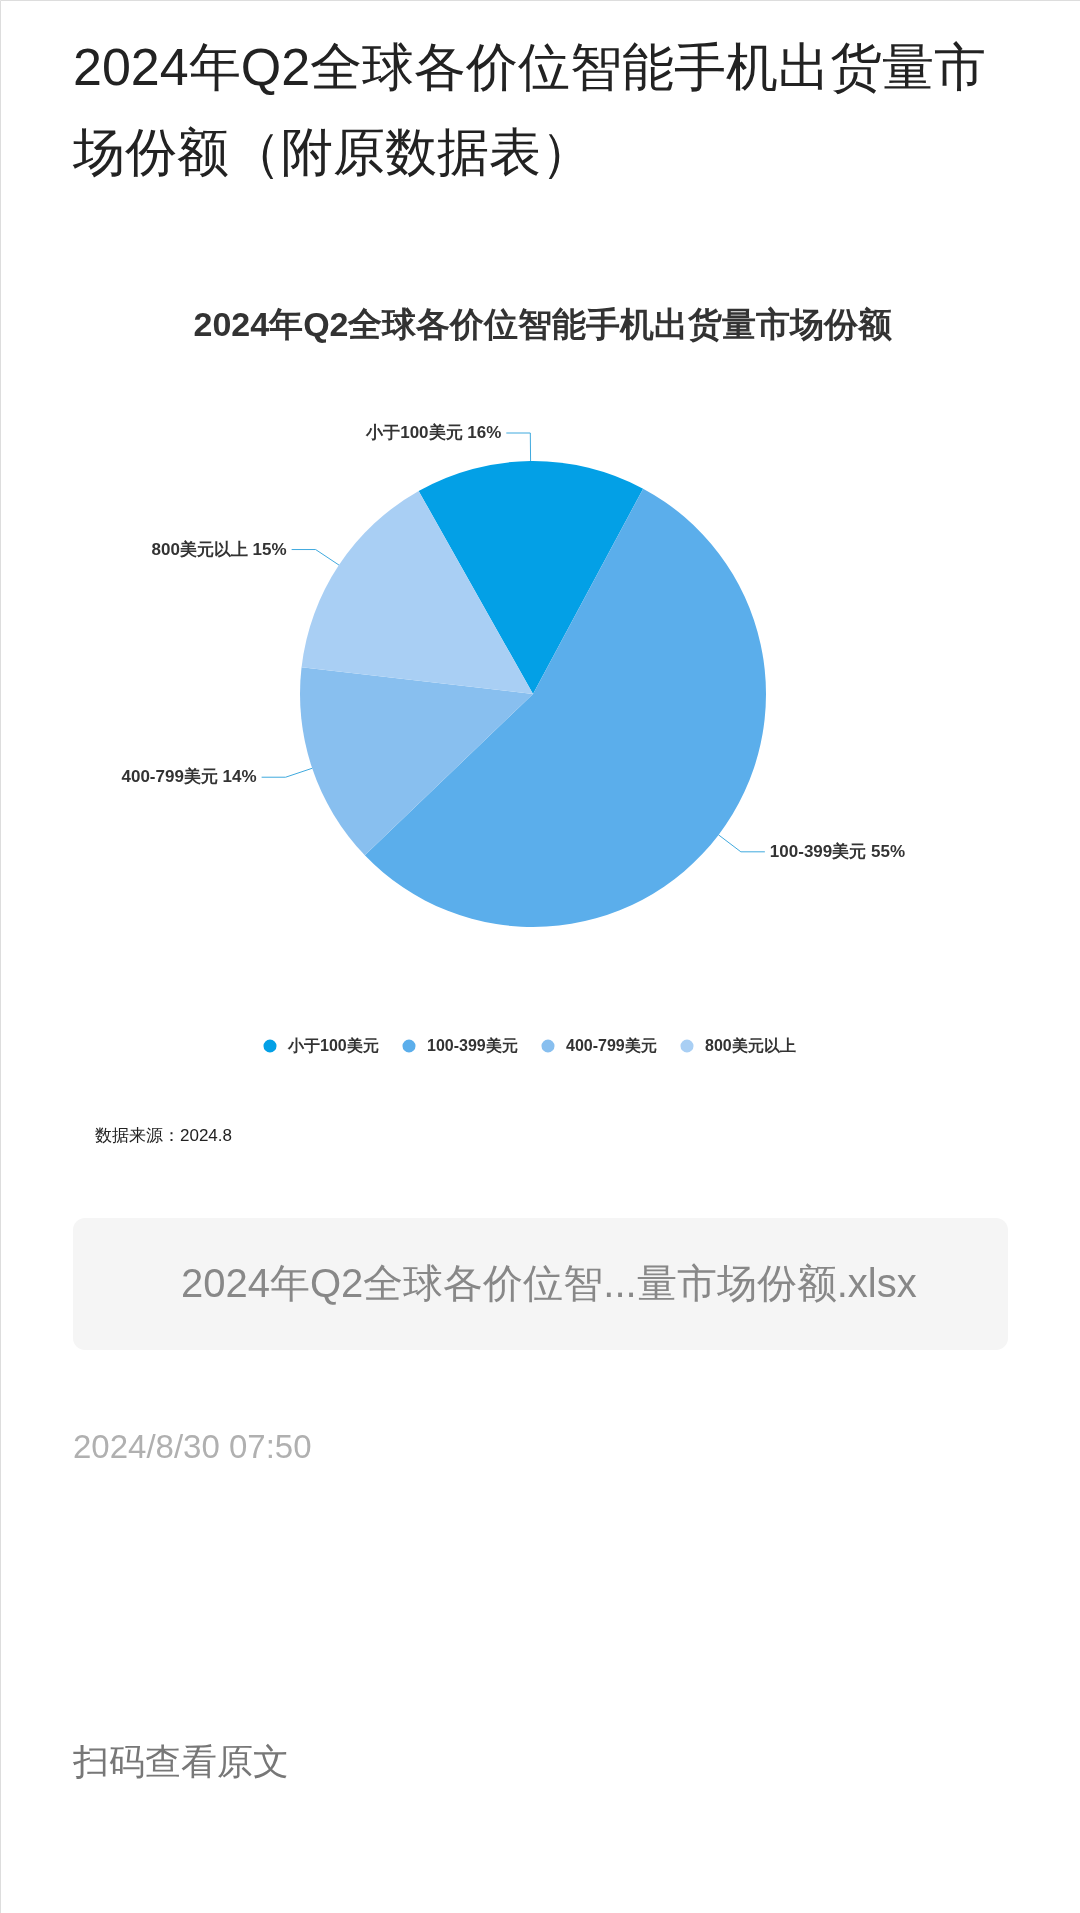  Describe the element at coordinates (163, 1135) in the screenshot. I see `source-note: 数据来源：2024.8` at that location.